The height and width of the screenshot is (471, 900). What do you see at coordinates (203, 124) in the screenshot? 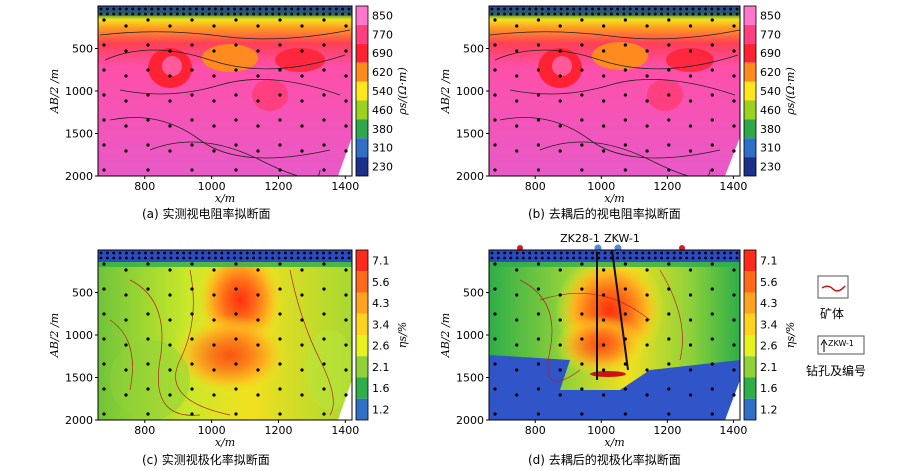
I see `panel-a-axes: 800 1000 1200 1400 500 1000 1500 2000 x/m AB/2 /m` at bounding box center [203, 124].